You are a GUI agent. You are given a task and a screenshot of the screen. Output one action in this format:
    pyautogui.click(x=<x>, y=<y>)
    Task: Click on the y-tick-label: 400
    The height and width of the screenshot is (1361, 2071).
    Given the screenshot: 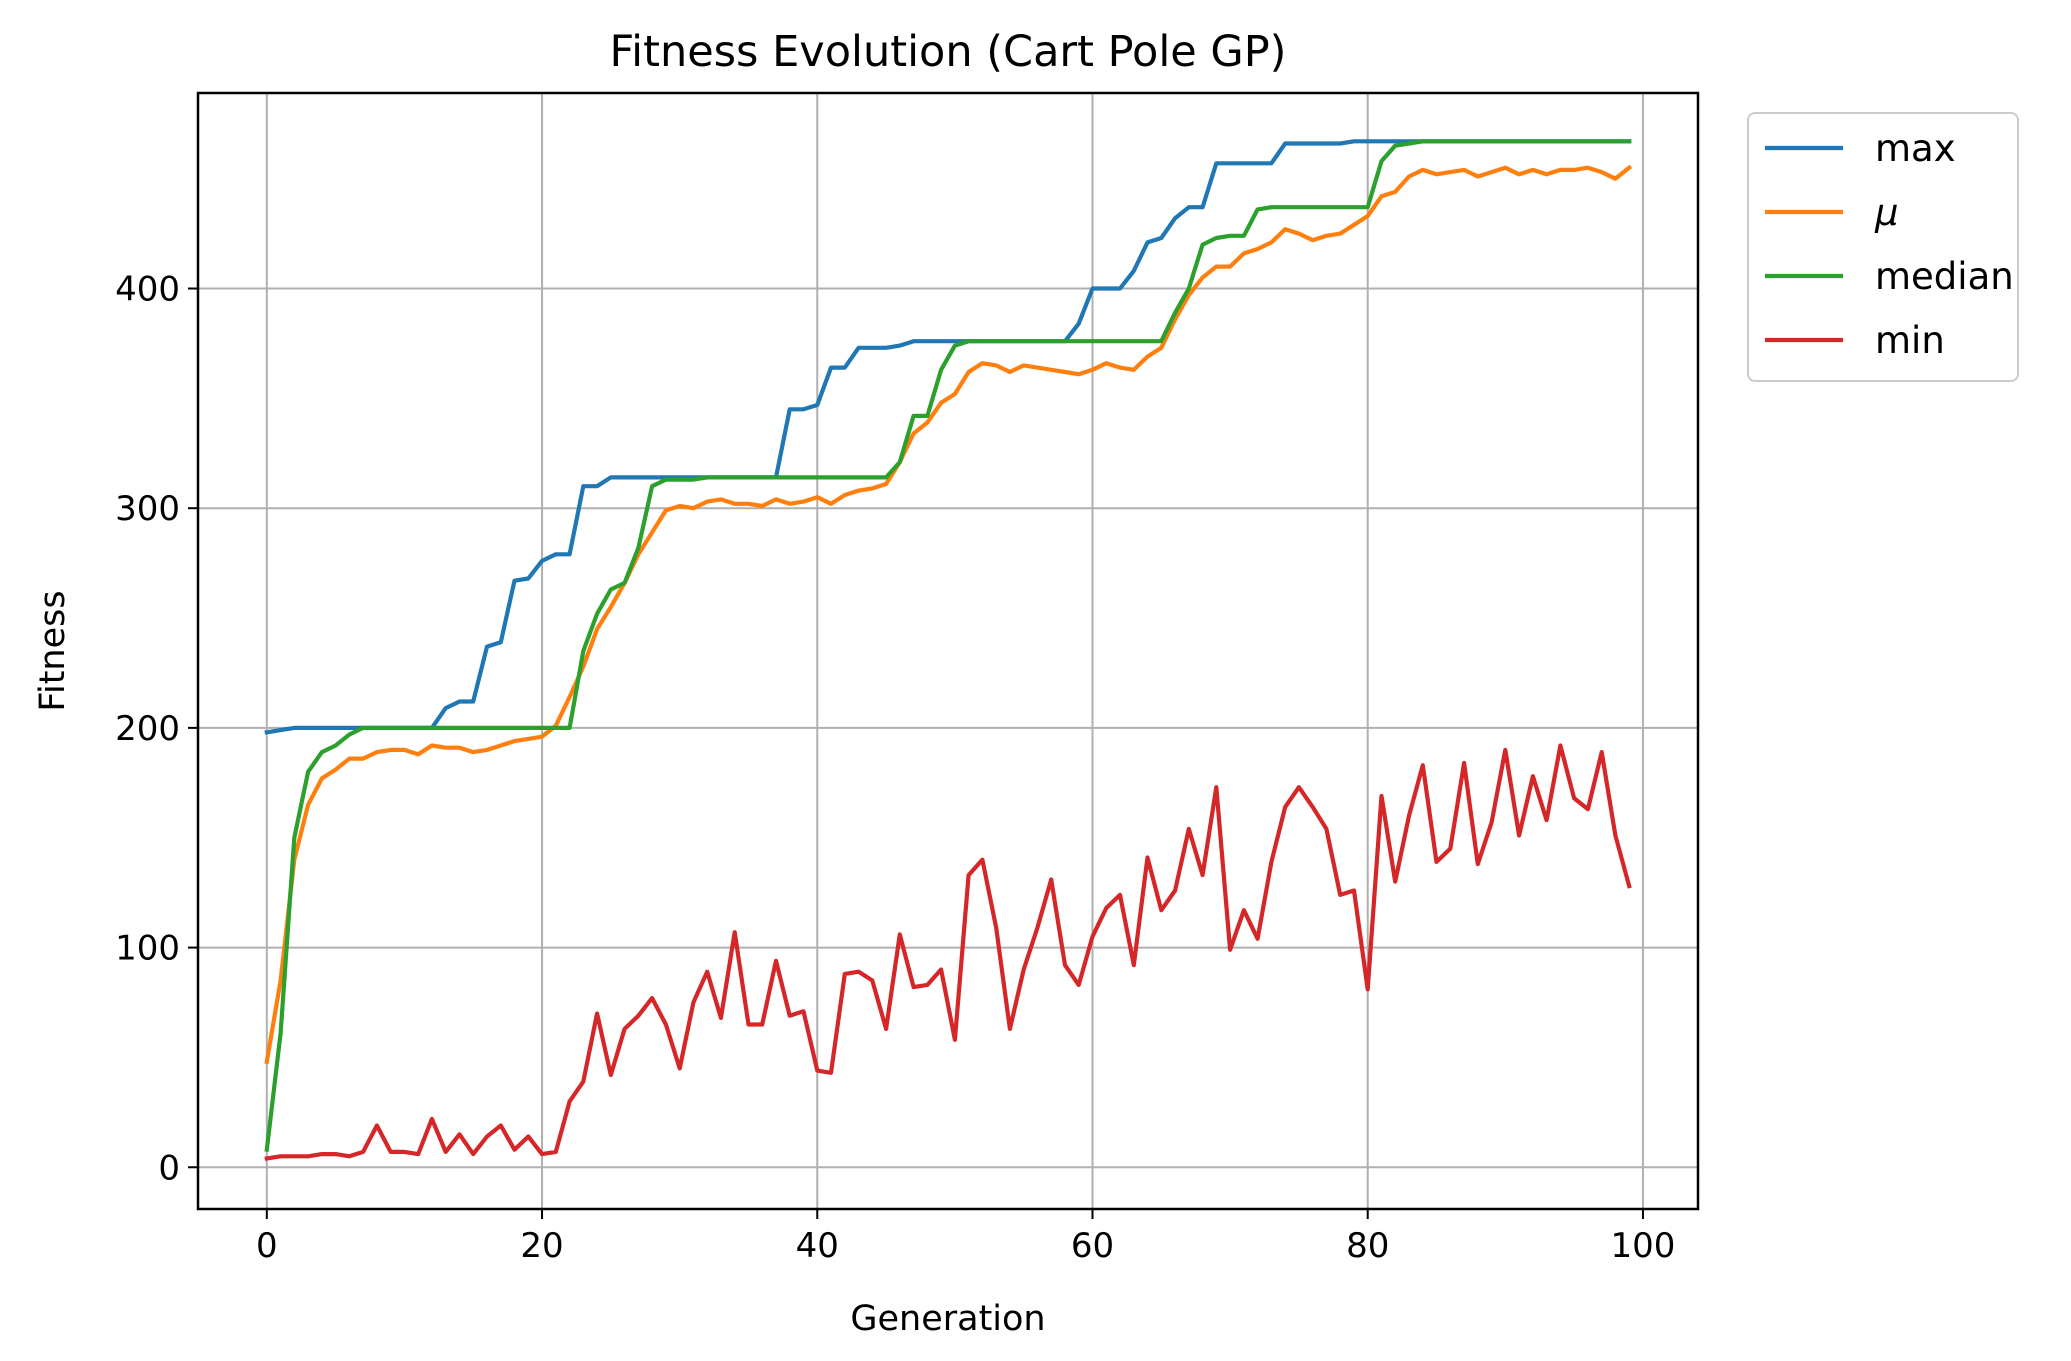 What is the action you would take?
    pyautogui.click(x=147, y=290)
    